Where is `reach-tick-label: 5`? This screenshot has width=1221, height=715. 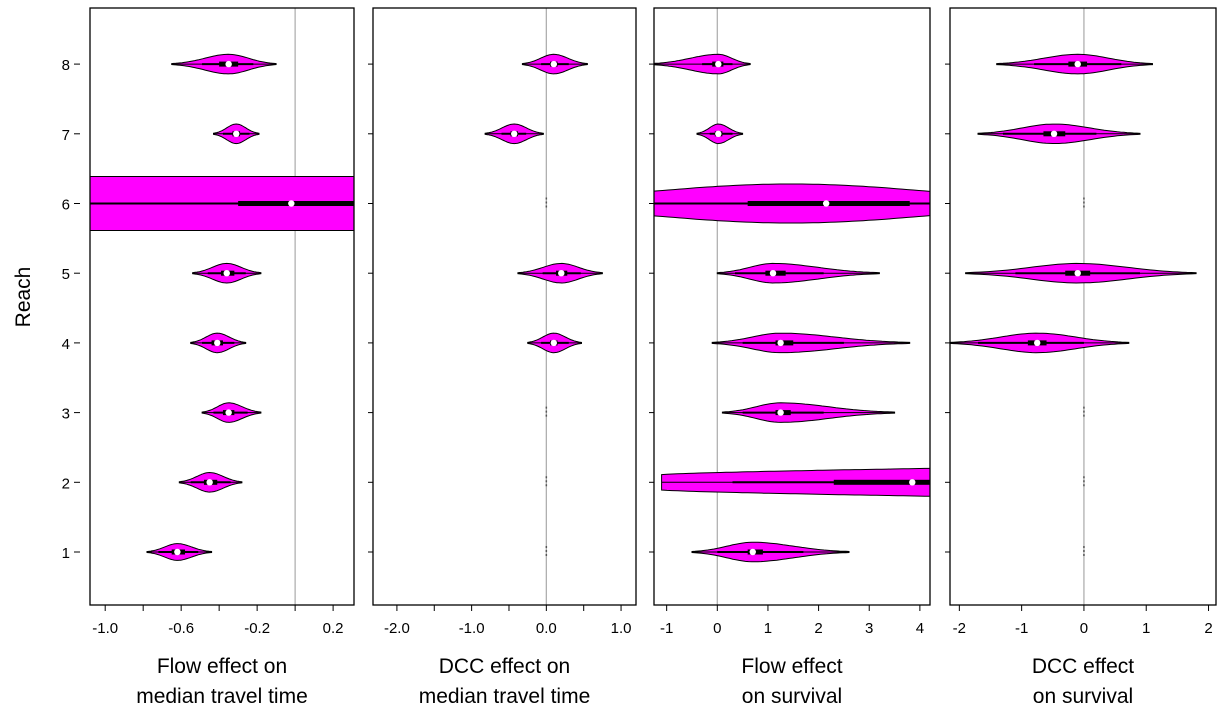 reach-tick-label: 5 is located at coordinates (66, 274).